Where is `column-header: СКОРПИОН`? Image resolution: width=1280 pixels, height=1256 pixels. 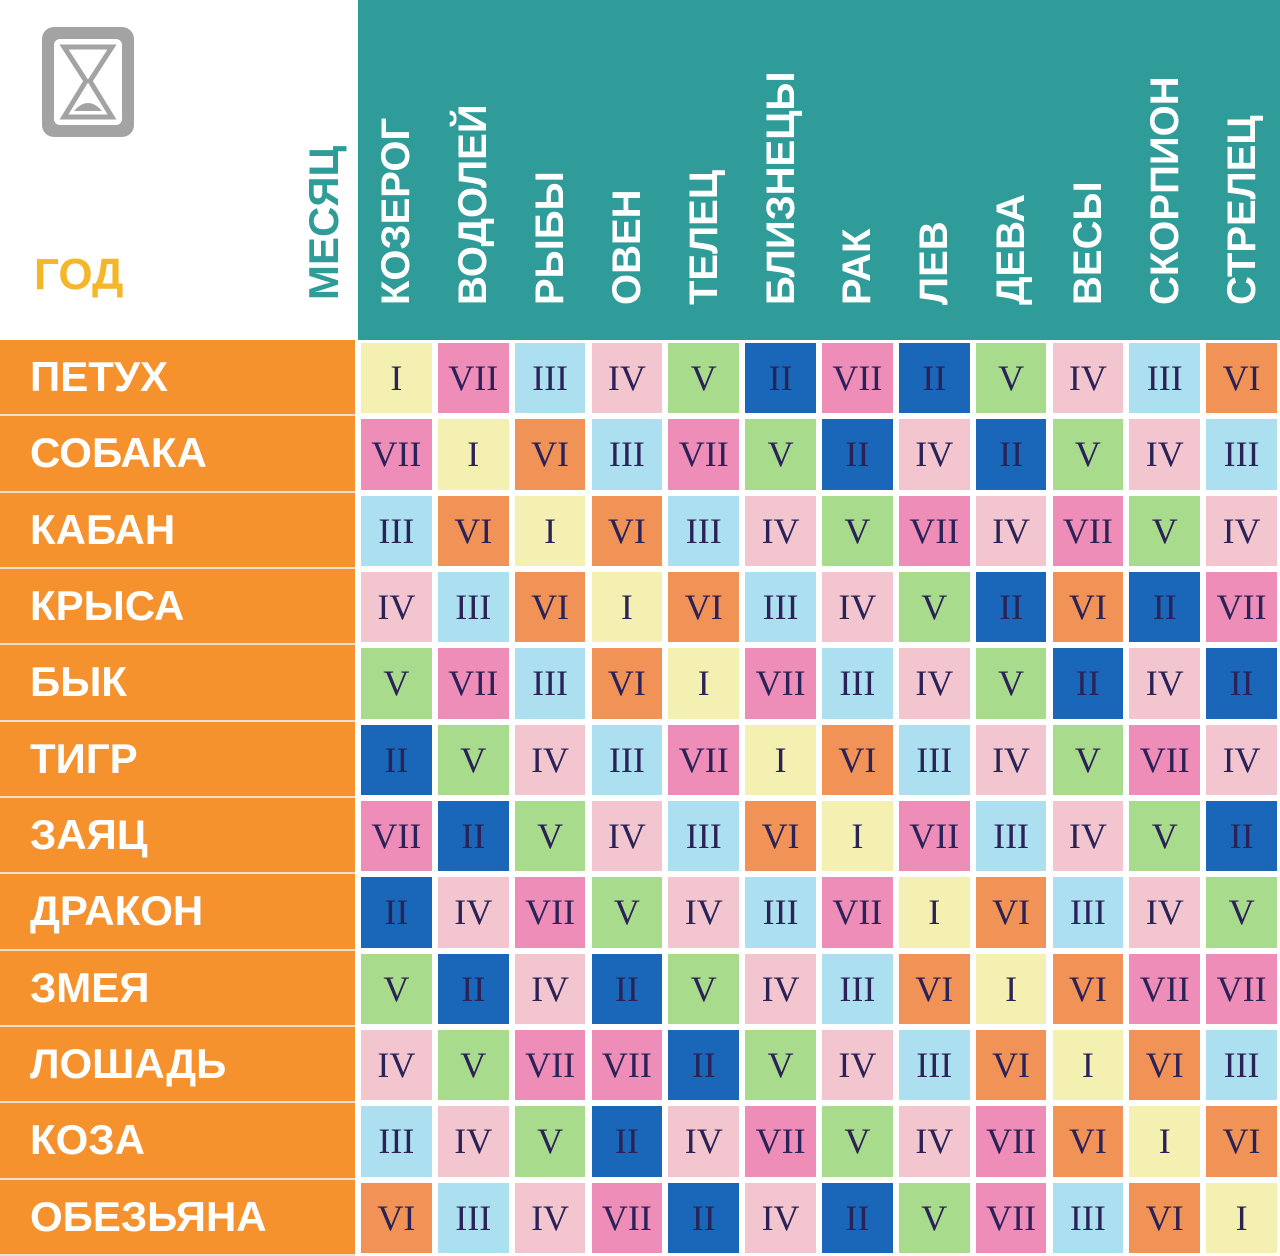 column-header: СКОРПИОН is located at coordinates (1164, 190).